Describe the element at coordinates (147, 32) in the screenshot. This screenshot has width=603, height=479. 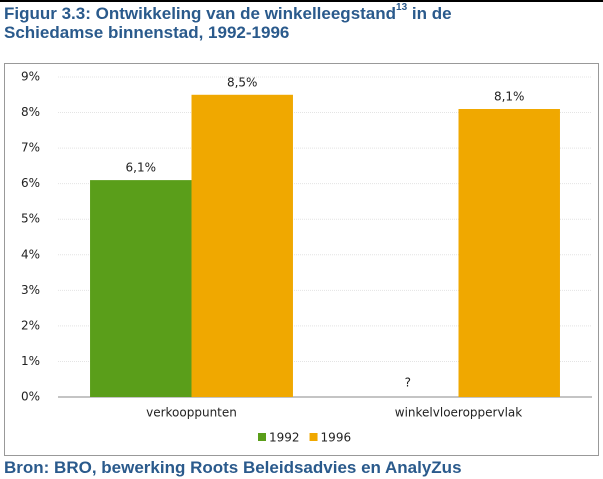
I see `title-text: Schiedamse binnenstad, 1992-1996` at that location.